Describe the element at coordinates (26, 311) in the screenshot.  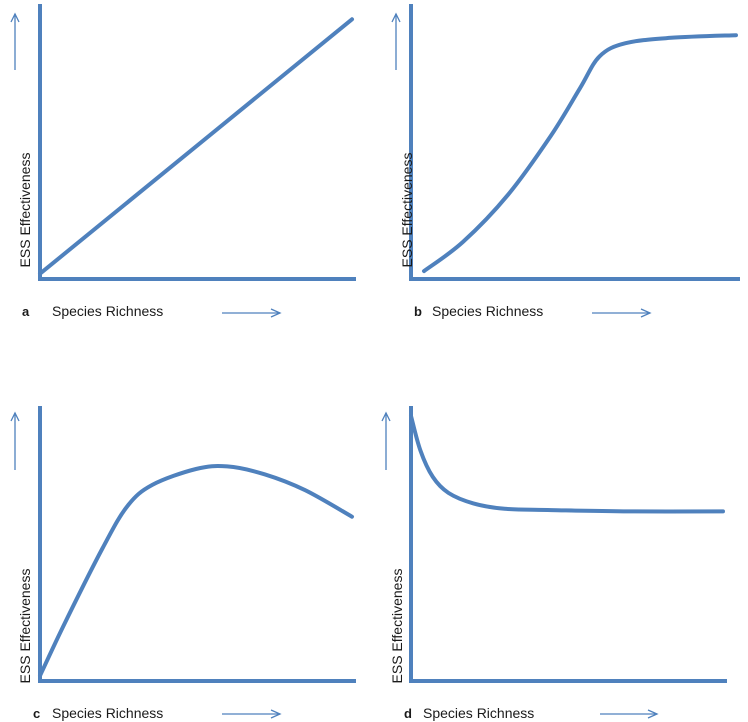
I see `panel-letter: a` at that location.